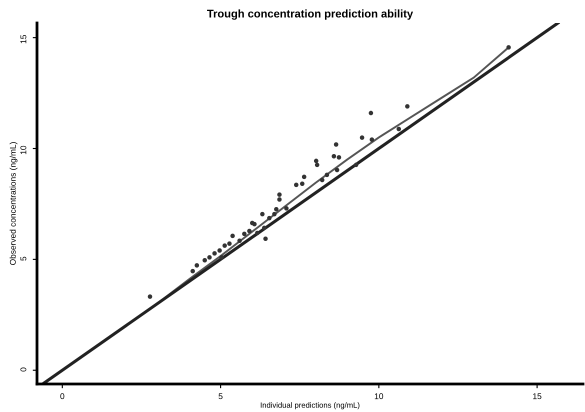 The image size is (585, 412). I want to click on x-tick-label: 5, so click(220, 396).